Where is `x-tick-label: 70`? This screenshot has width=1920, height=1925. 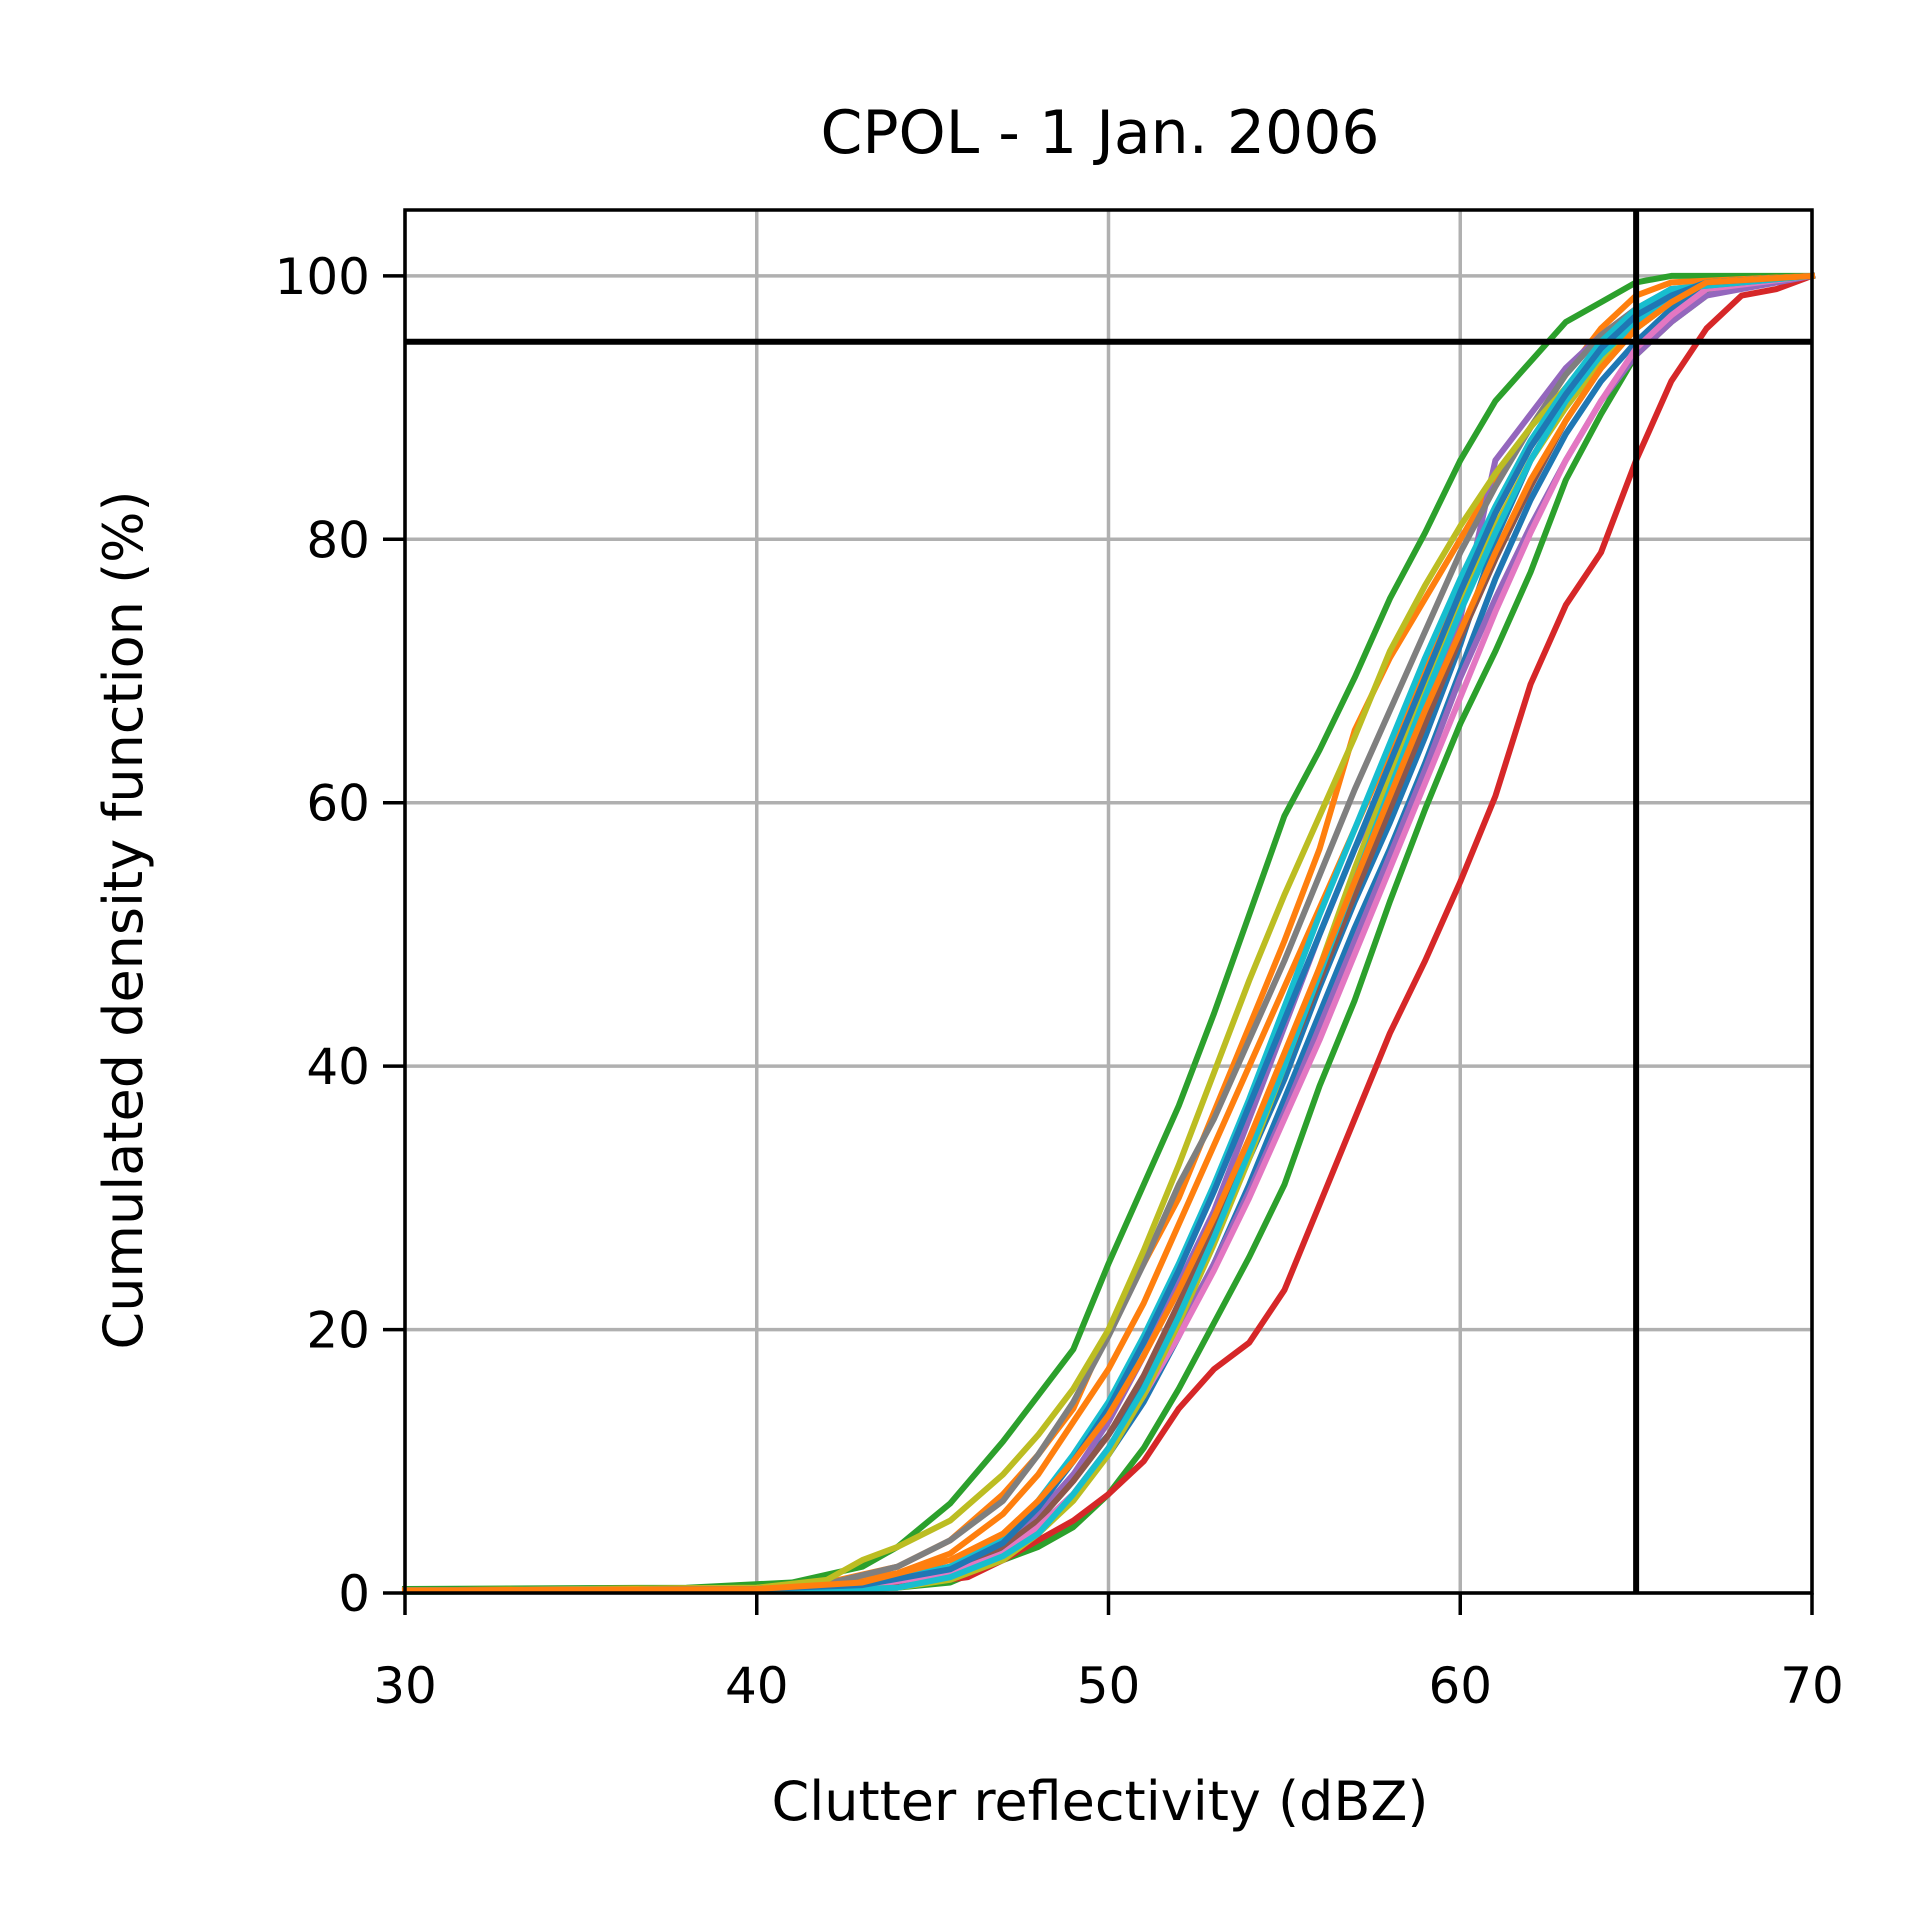 x-tick-label: 70 is located at coordinates (1812, 1686).